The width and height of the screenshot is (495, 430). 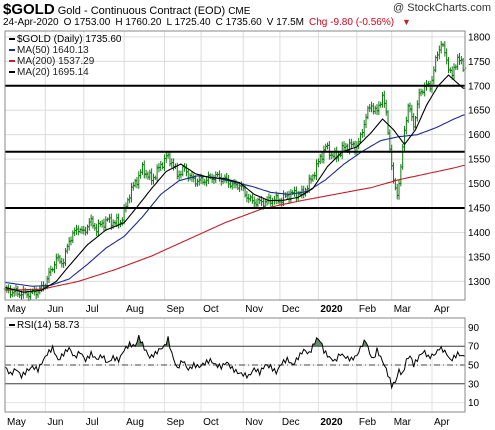 What do you see at coordinates (474, 366) in the screenshot?
I see `rsi-tick-label: 50` at bounding box center [474, 366].